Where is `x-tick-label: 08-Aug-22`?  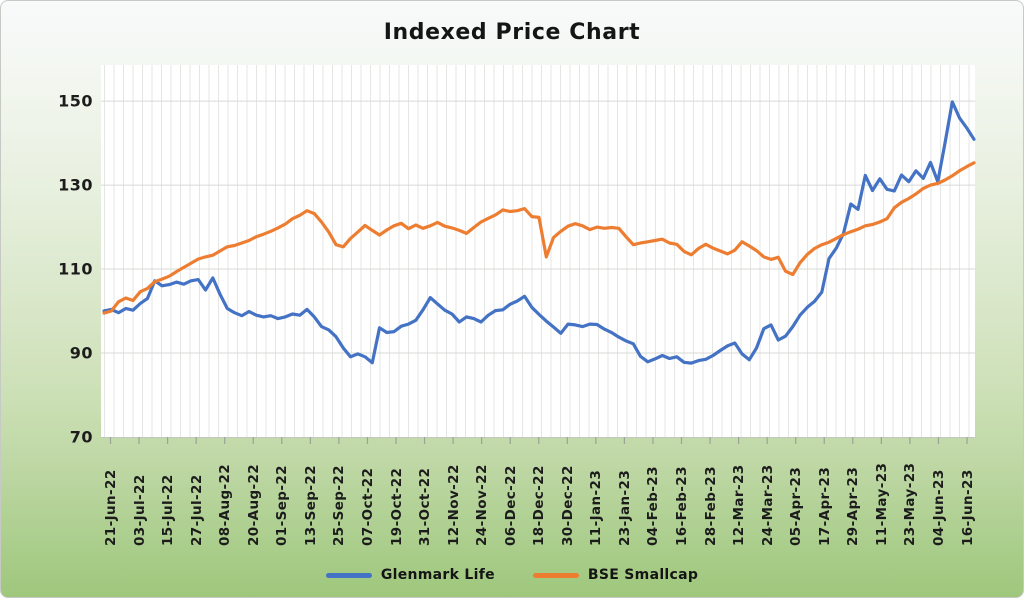
x-tick-label: 08-Aug-22 is located at coordinates (225, 504).